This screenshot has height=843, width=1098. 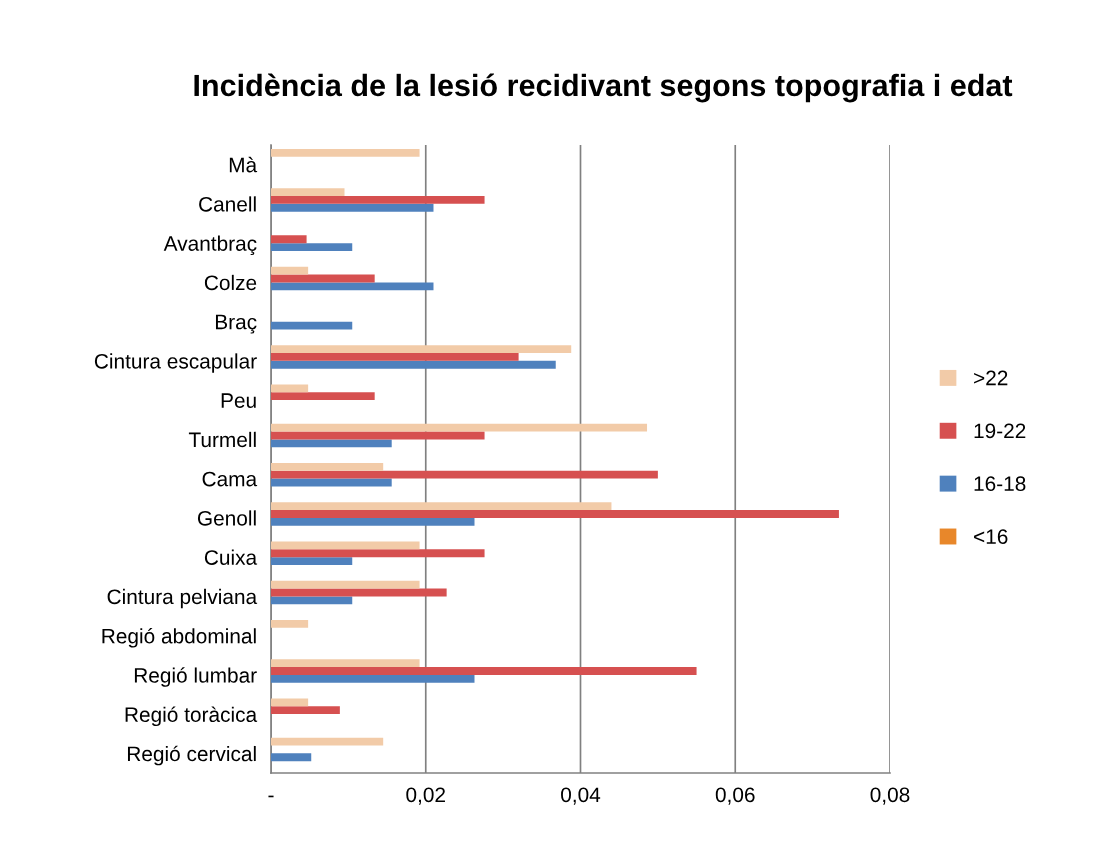 I want to click on y-tick-label: Avantbraç, so click(x=210, y=245).